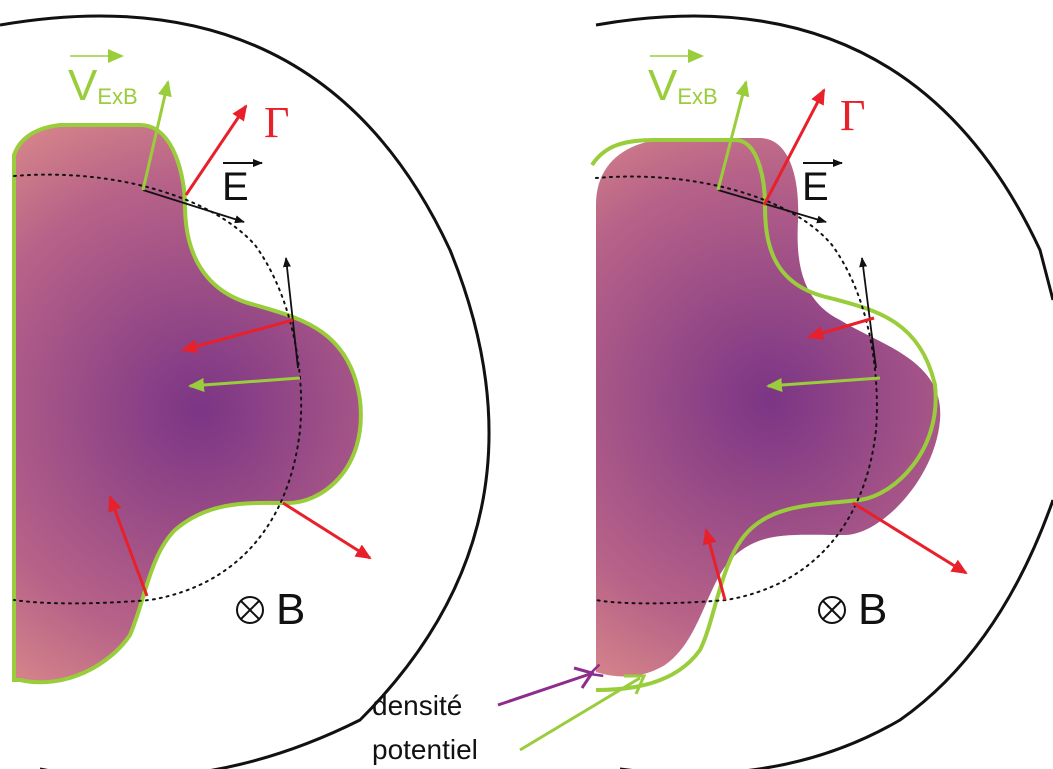  What do you see at coordinates (815, 187) in the screenshot?
I see `right-field-label: E` at bounding box center [815, 187].